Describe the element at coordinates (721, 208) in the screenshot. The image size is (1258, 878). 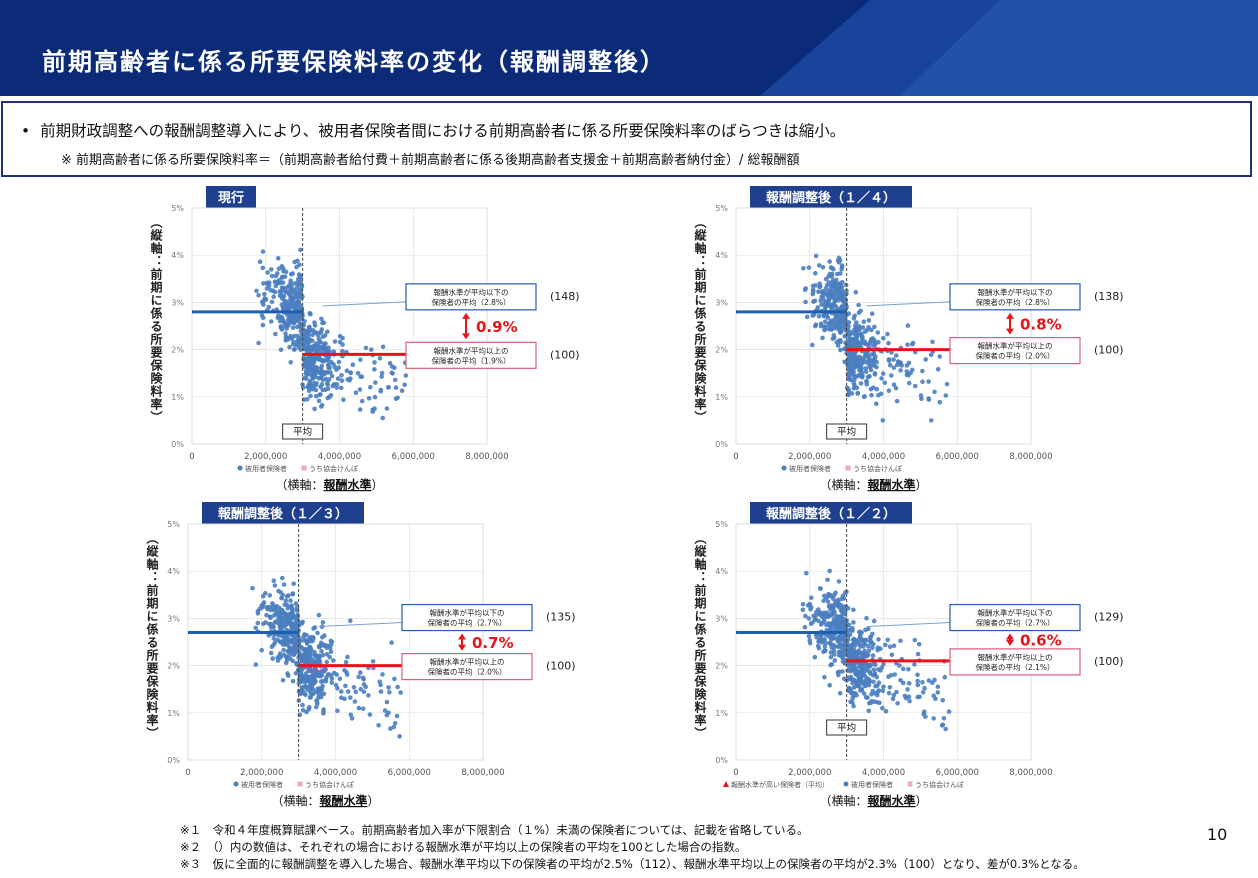
I see `y-tick-label: 5%` at that location.